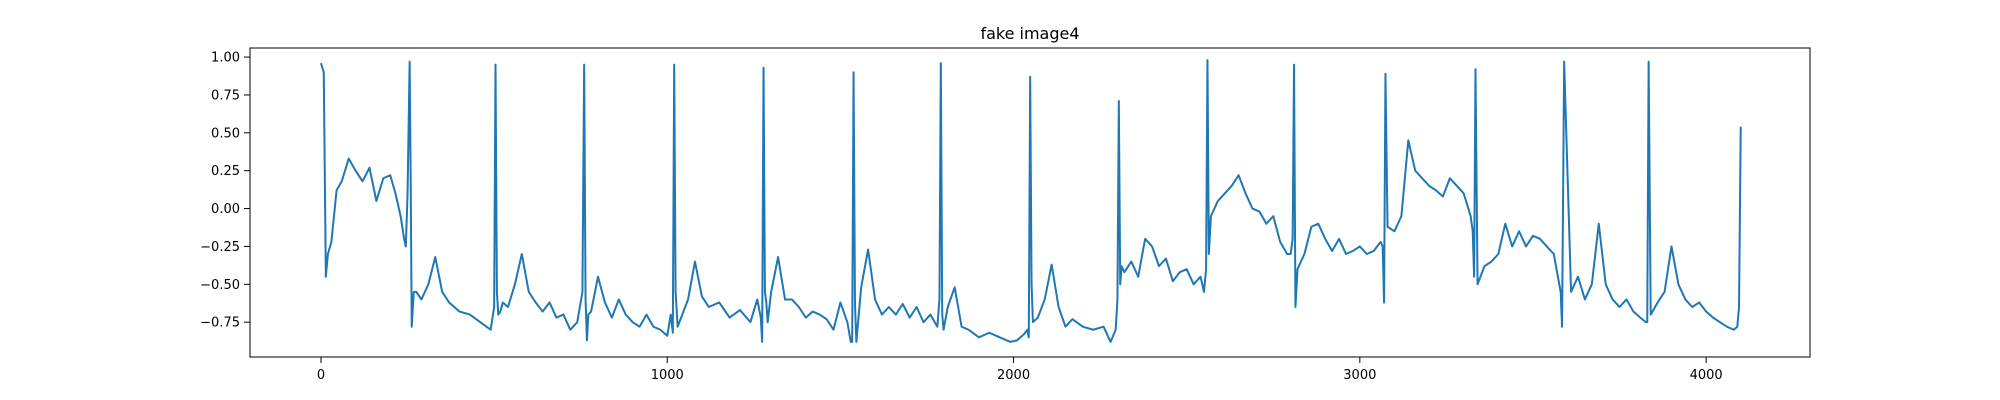 The image size is (2000, 400). I want to click on y-tick-label: 0.25, so click(225, 171).